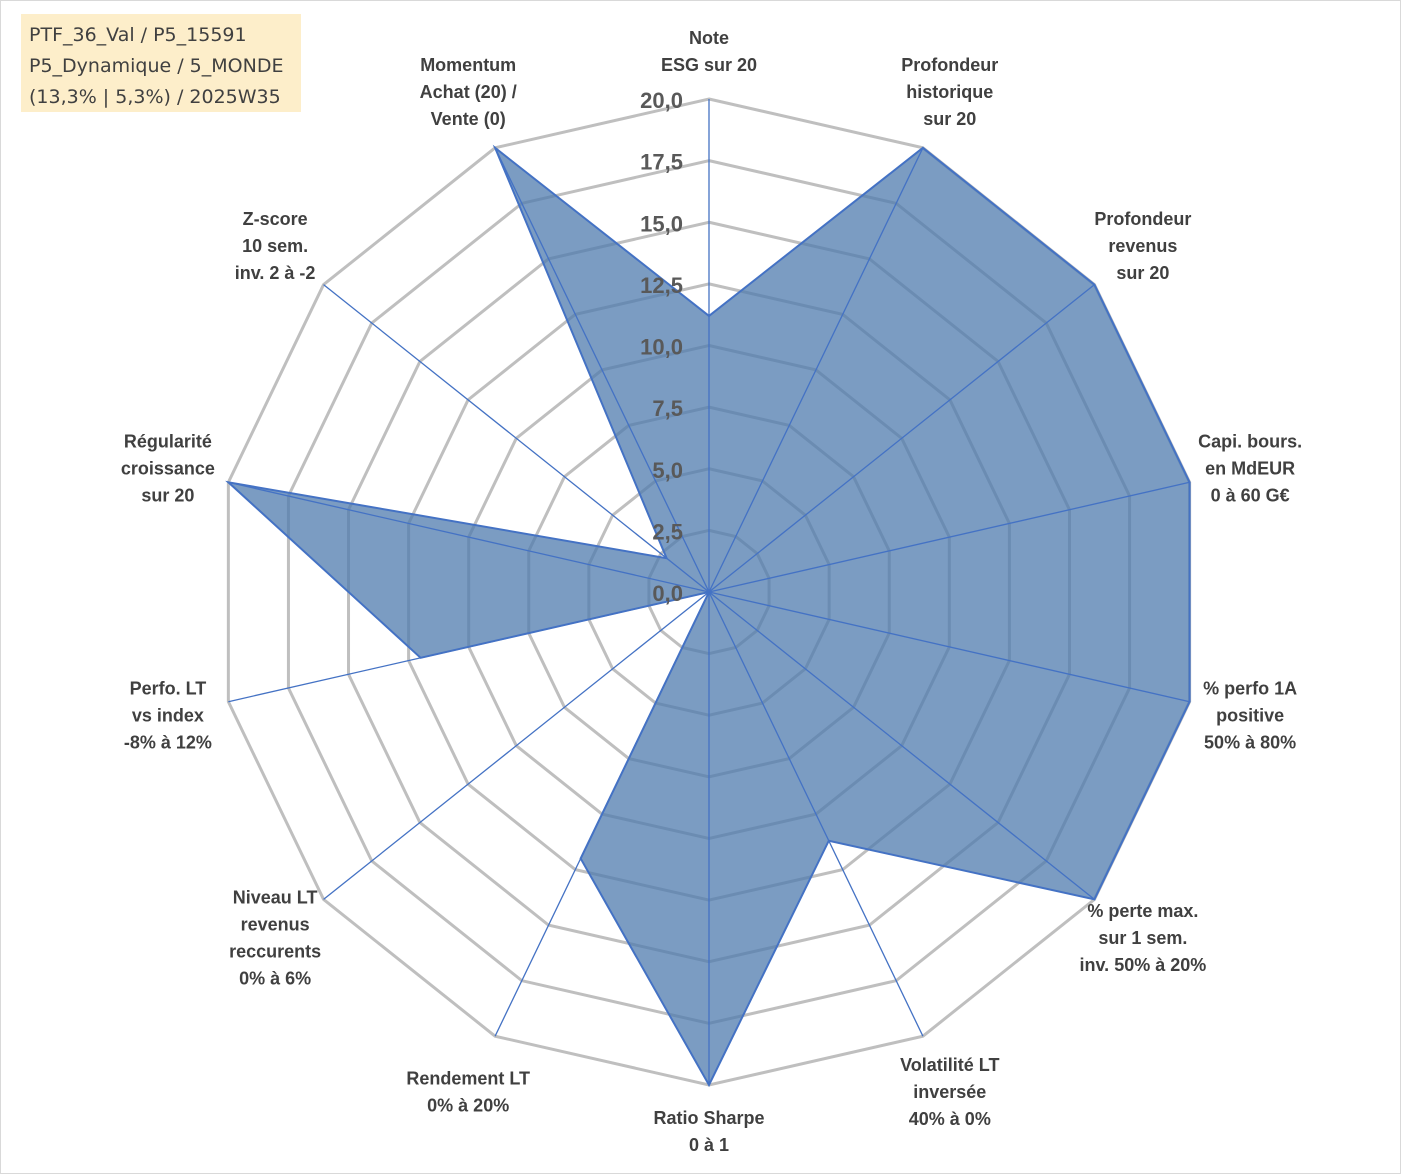  I want to click on category-label: Volatilité LT inversée 40% à 0%, so click(949, 1092).